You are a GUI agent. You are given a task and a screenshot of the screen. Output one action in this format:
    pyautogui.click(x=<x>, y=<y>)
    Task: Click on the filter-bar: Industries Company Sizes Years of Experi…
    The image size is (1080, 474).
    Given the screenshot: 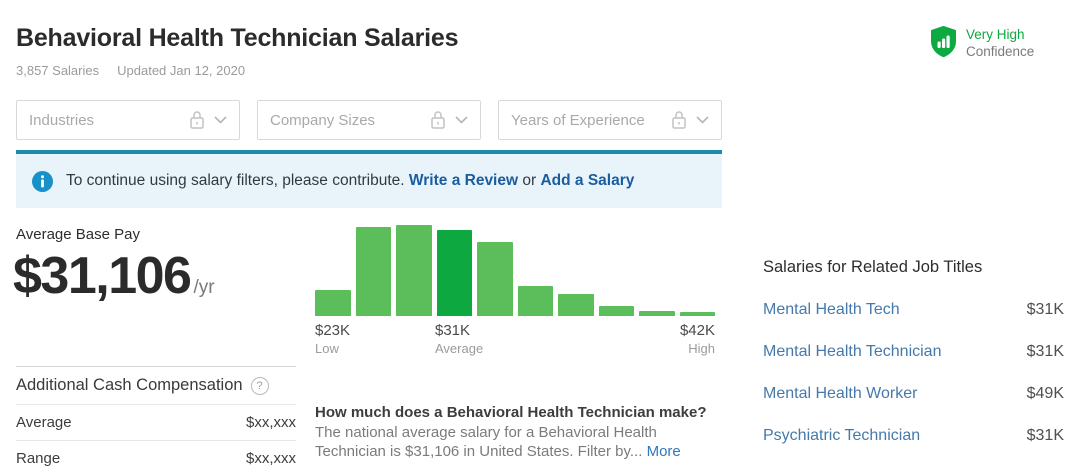 What is the action you would take?
    pyautogui.click(x=369, y=120)
    